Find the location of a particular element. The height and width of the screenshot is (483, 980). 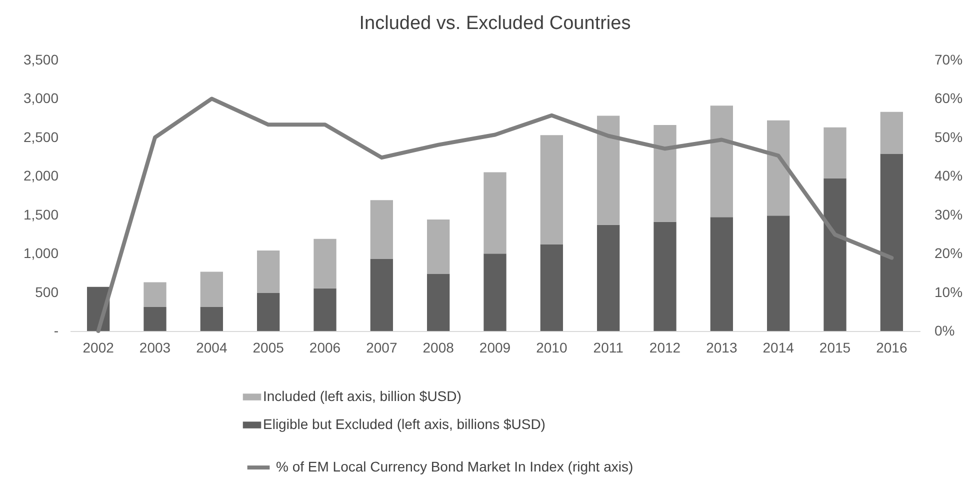

y-tick-label: 2,000 is located at coordinates (41, 176).